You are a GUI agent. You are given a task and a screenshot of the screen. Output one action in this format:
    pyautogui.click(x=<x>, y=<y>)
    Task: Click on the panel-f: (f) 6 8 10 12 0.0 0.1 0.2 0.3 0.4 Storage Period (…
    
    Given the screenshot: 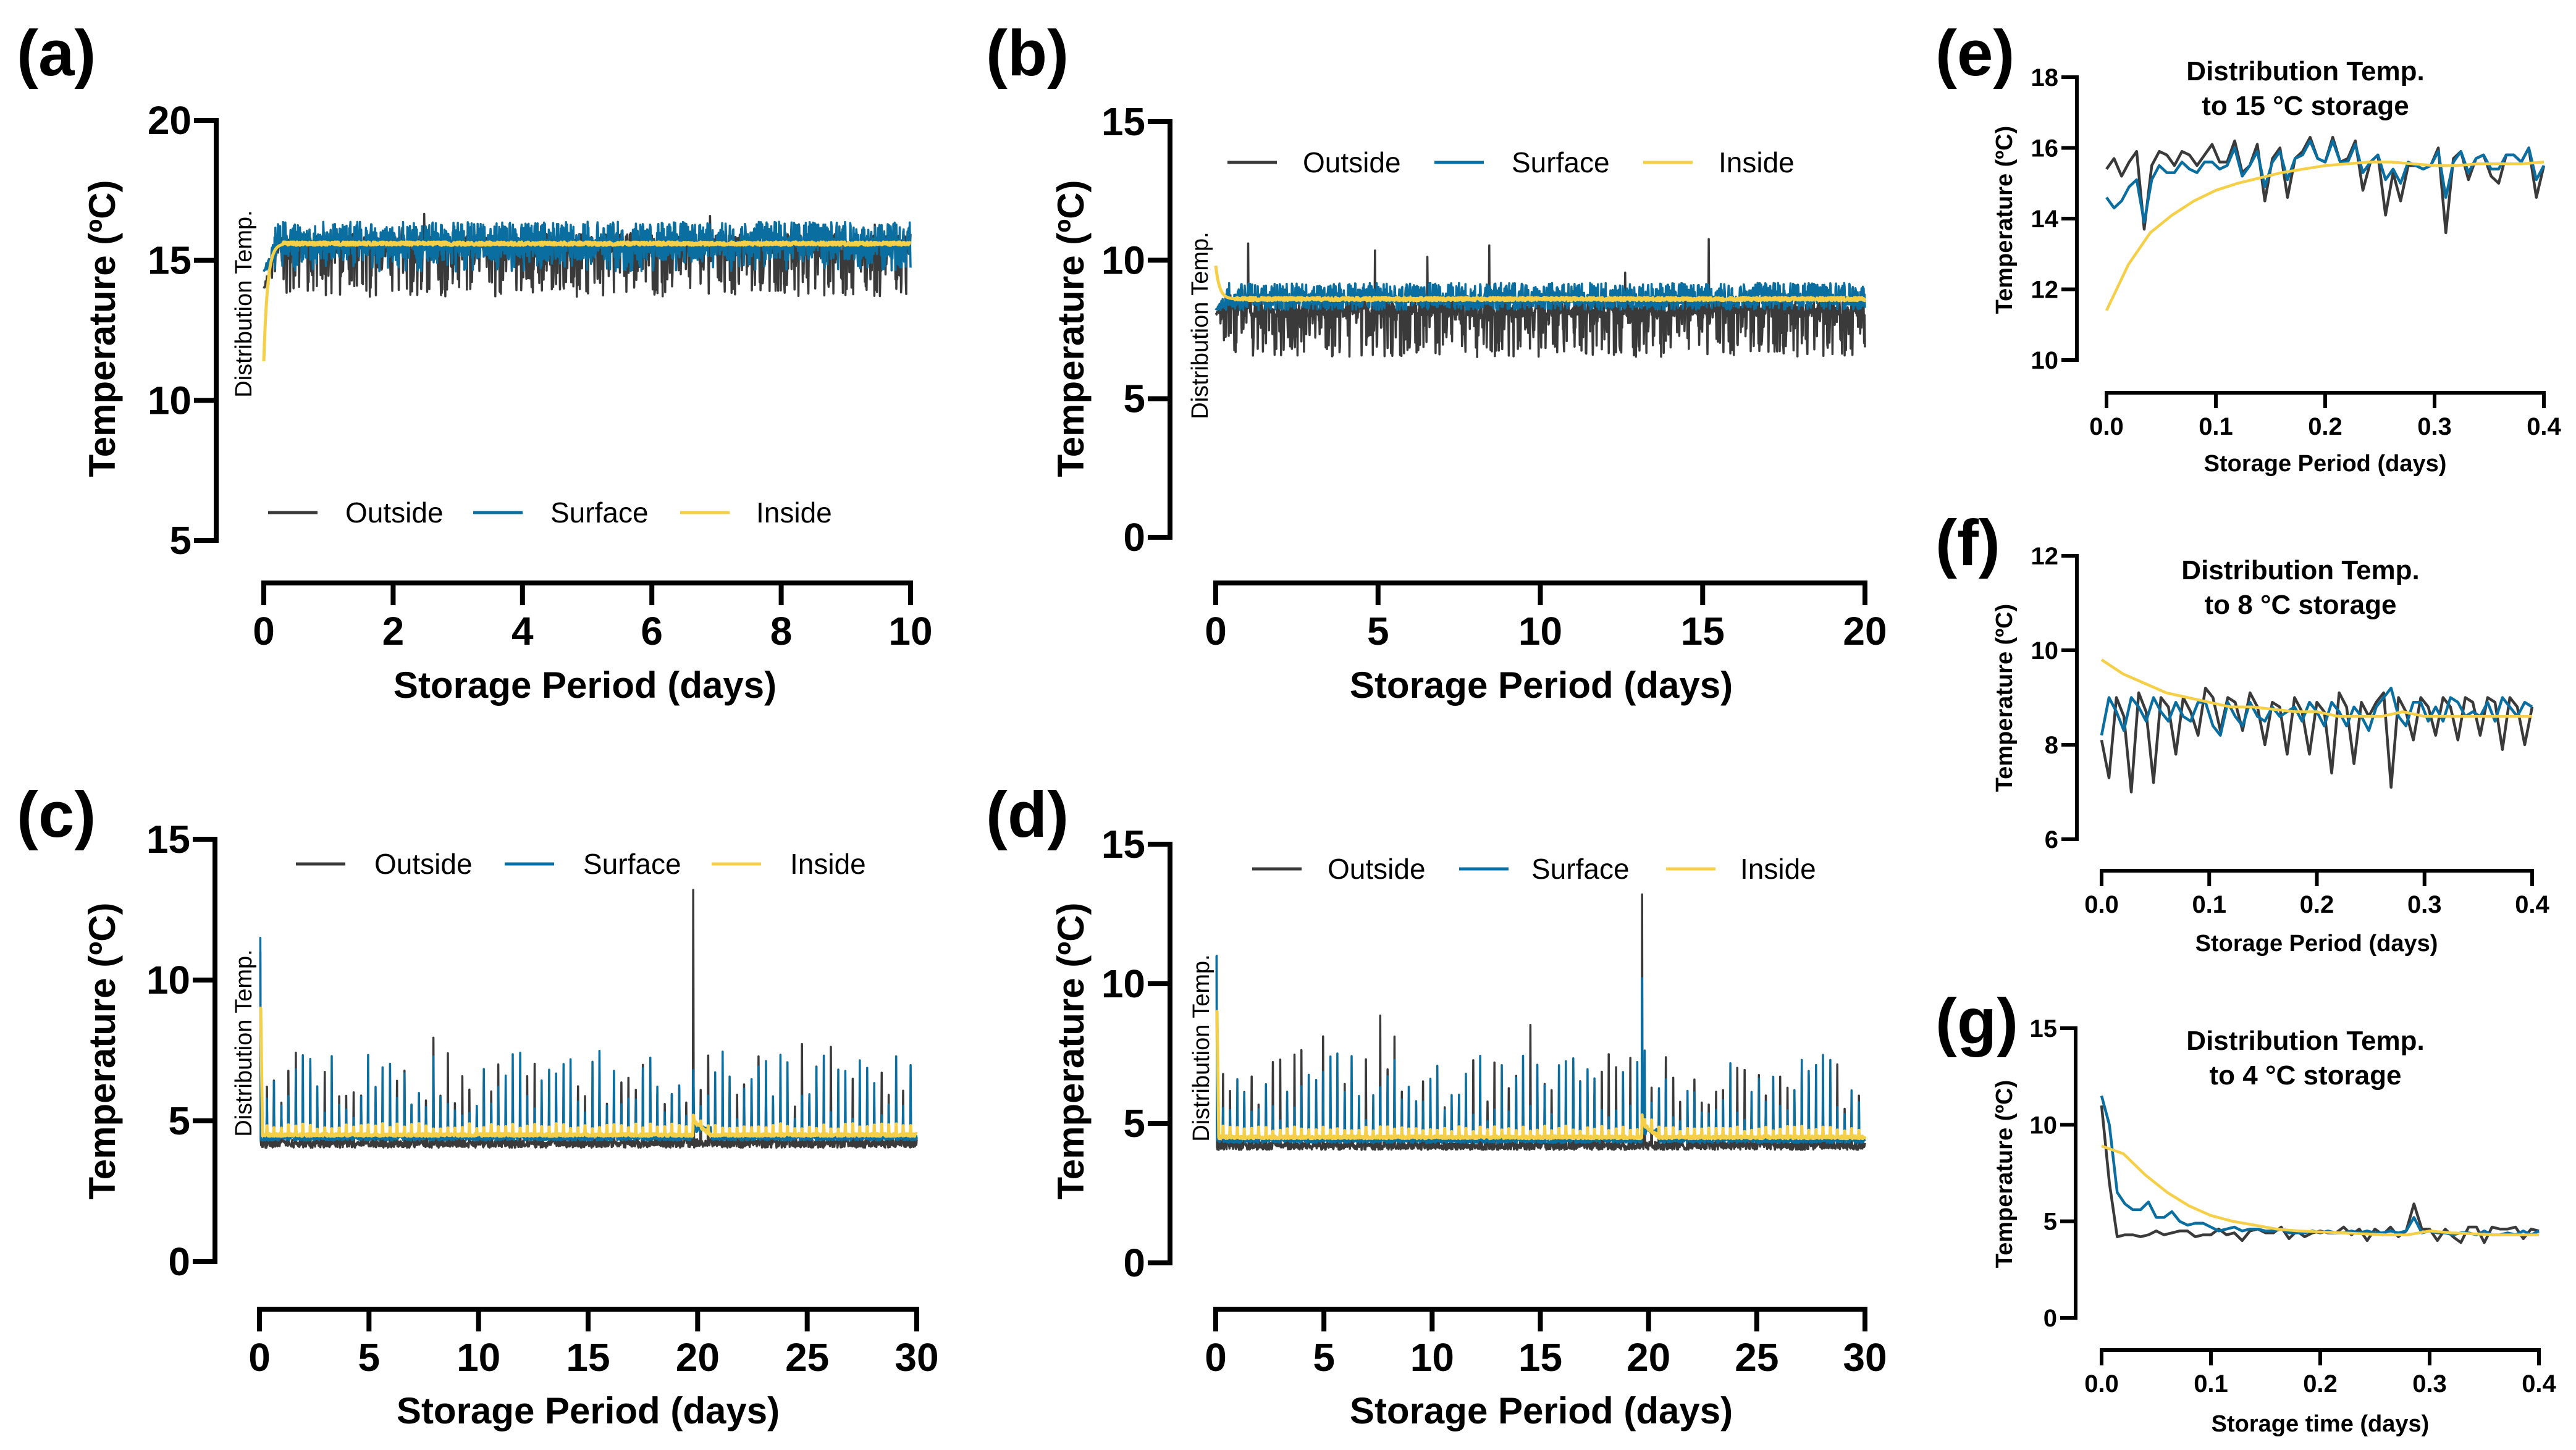 What is the action you would take?
    pyautogui.click(x=2242, y=732)
    